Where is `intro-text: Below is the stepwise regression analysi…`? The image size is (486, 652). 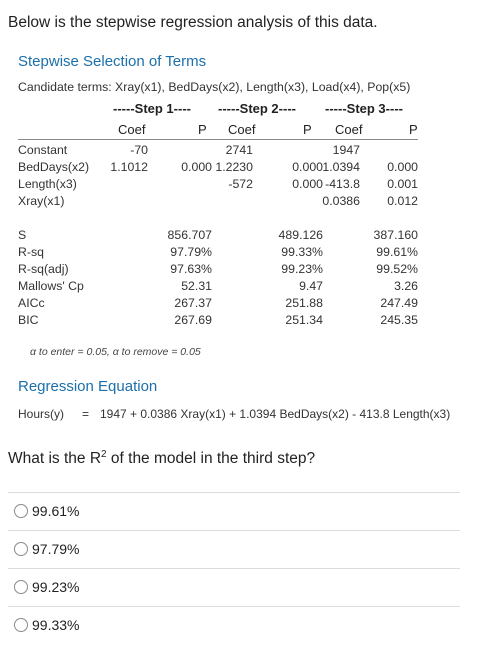 intro-text: Below is the stepwise regression analysi… is located at coordinates (193, 22).